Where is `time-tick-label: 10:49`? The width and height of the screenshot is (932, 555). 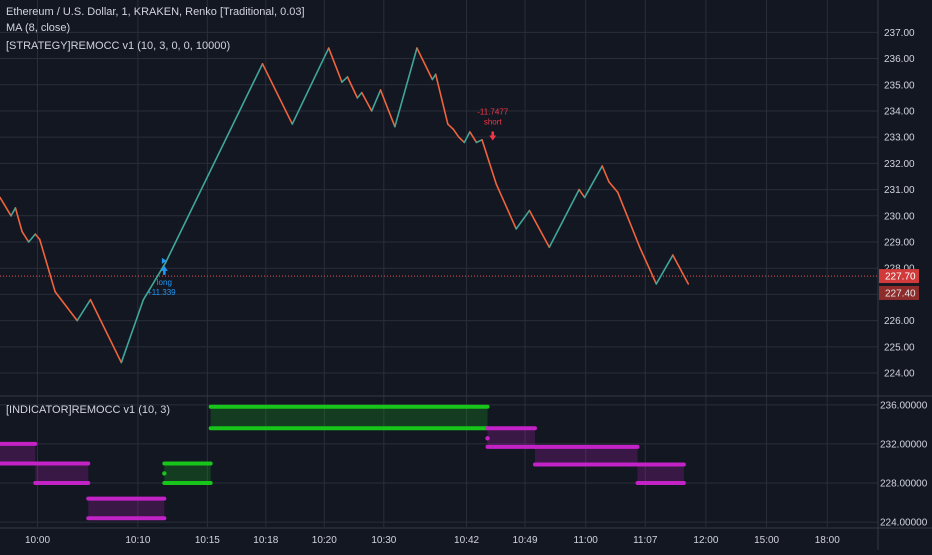
time-tick-label: 10:49 is located at coordinates (525, 540).